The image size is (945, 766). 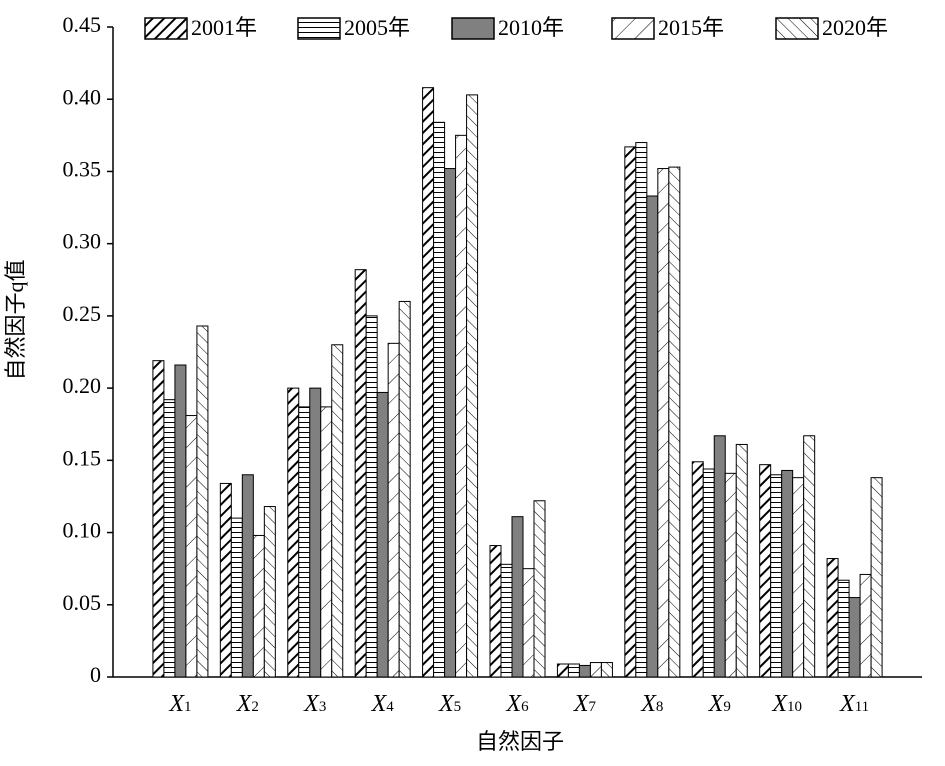 I want to click on y-tick-label: 0, so click(x=95, y=674).